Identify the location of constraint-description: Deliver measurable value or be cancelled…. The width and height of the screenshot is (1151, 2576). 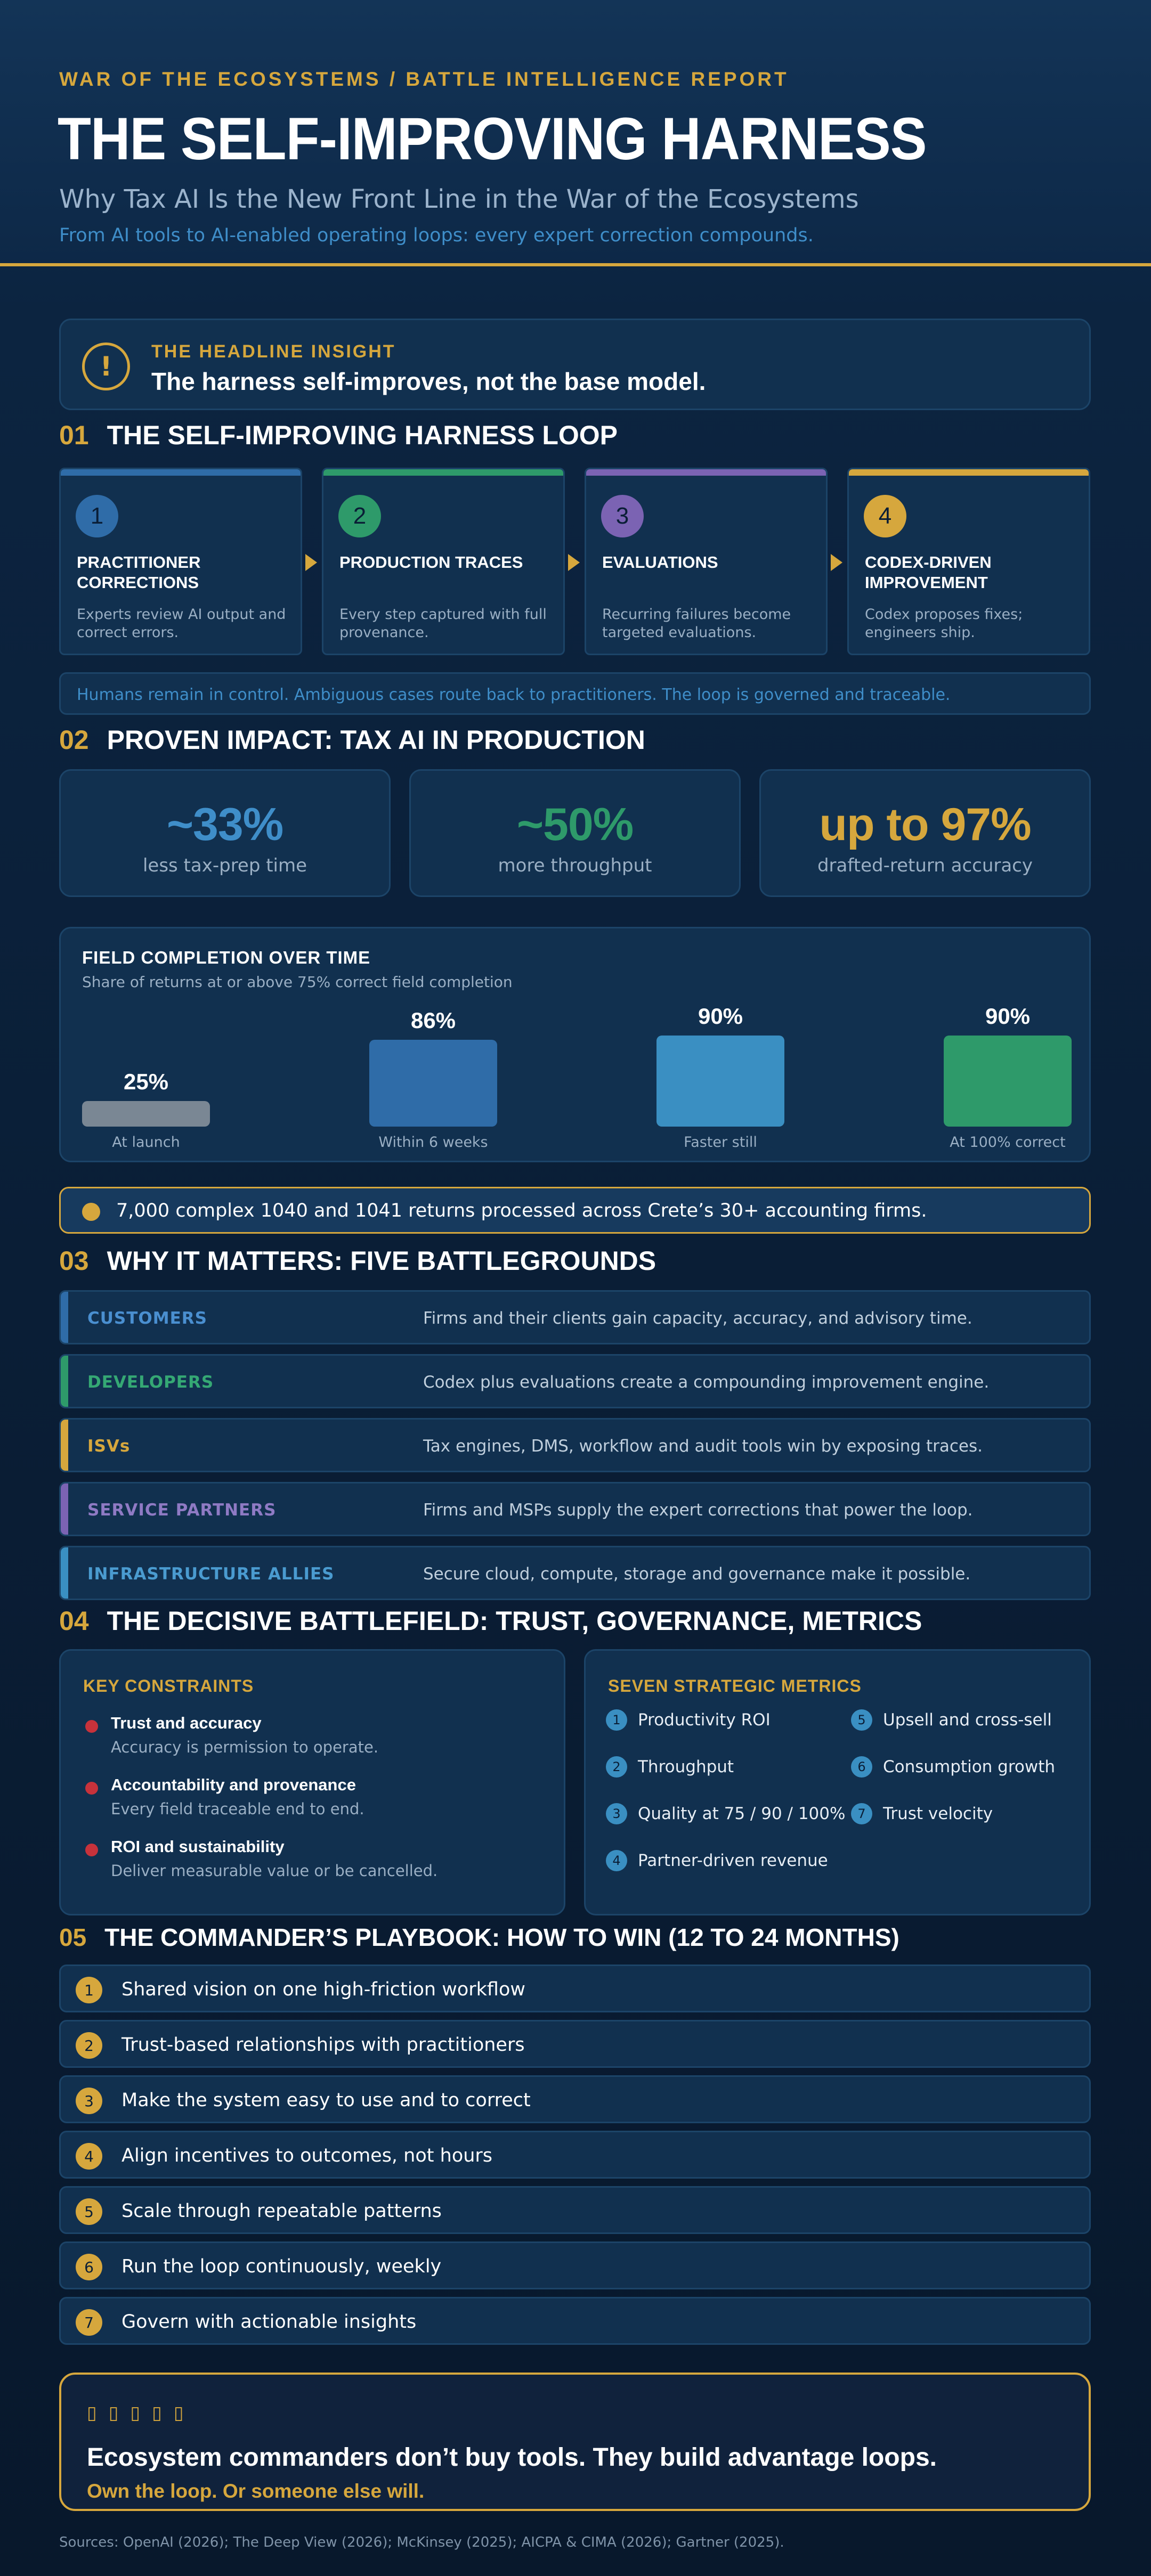
(274, 1871).